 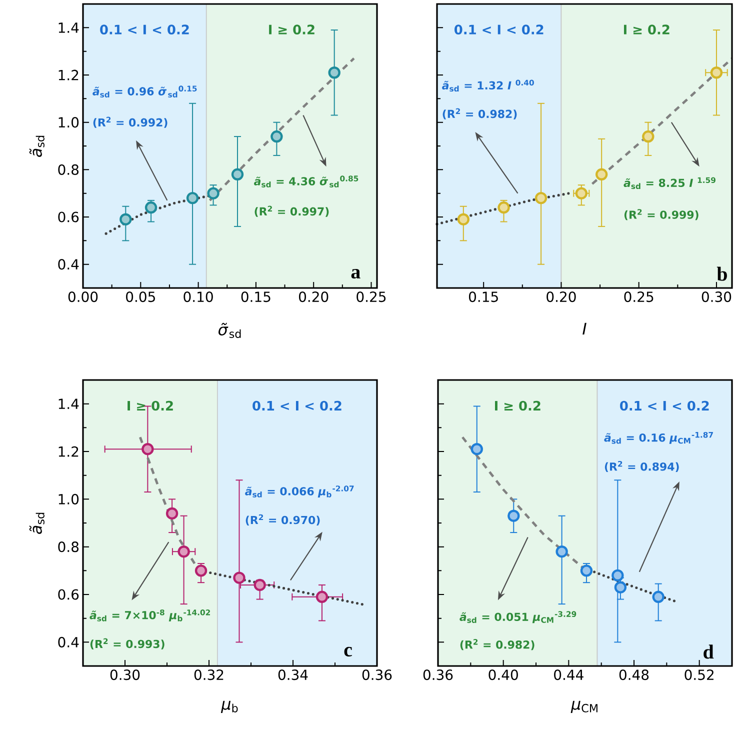 I want to click on x-tick-label: 0.40, so click(x=503, y=675).